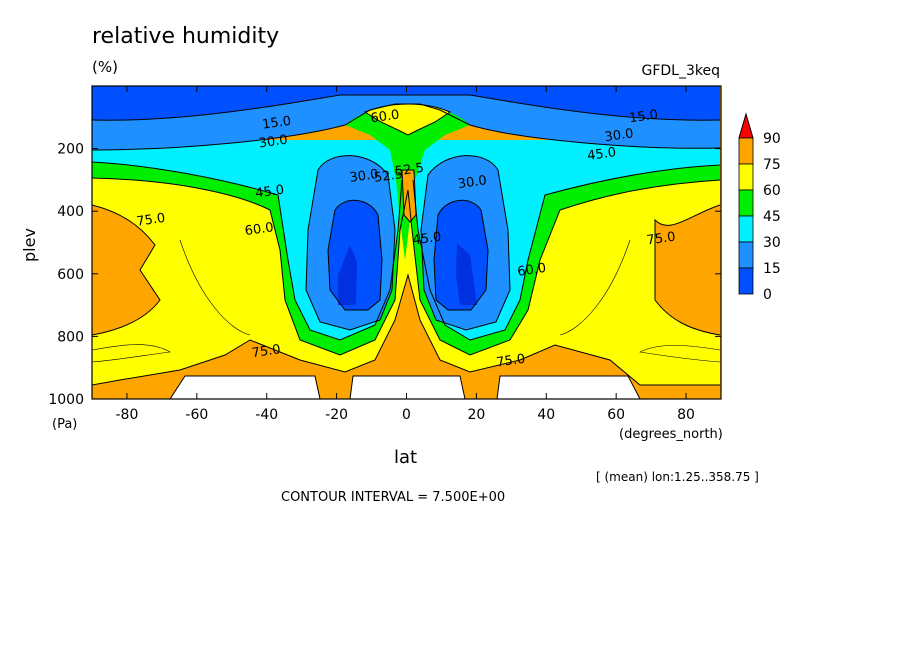 This screenshot has width=904, height=654. I want to click on y-tick-label: 1000, so click(66, 400).